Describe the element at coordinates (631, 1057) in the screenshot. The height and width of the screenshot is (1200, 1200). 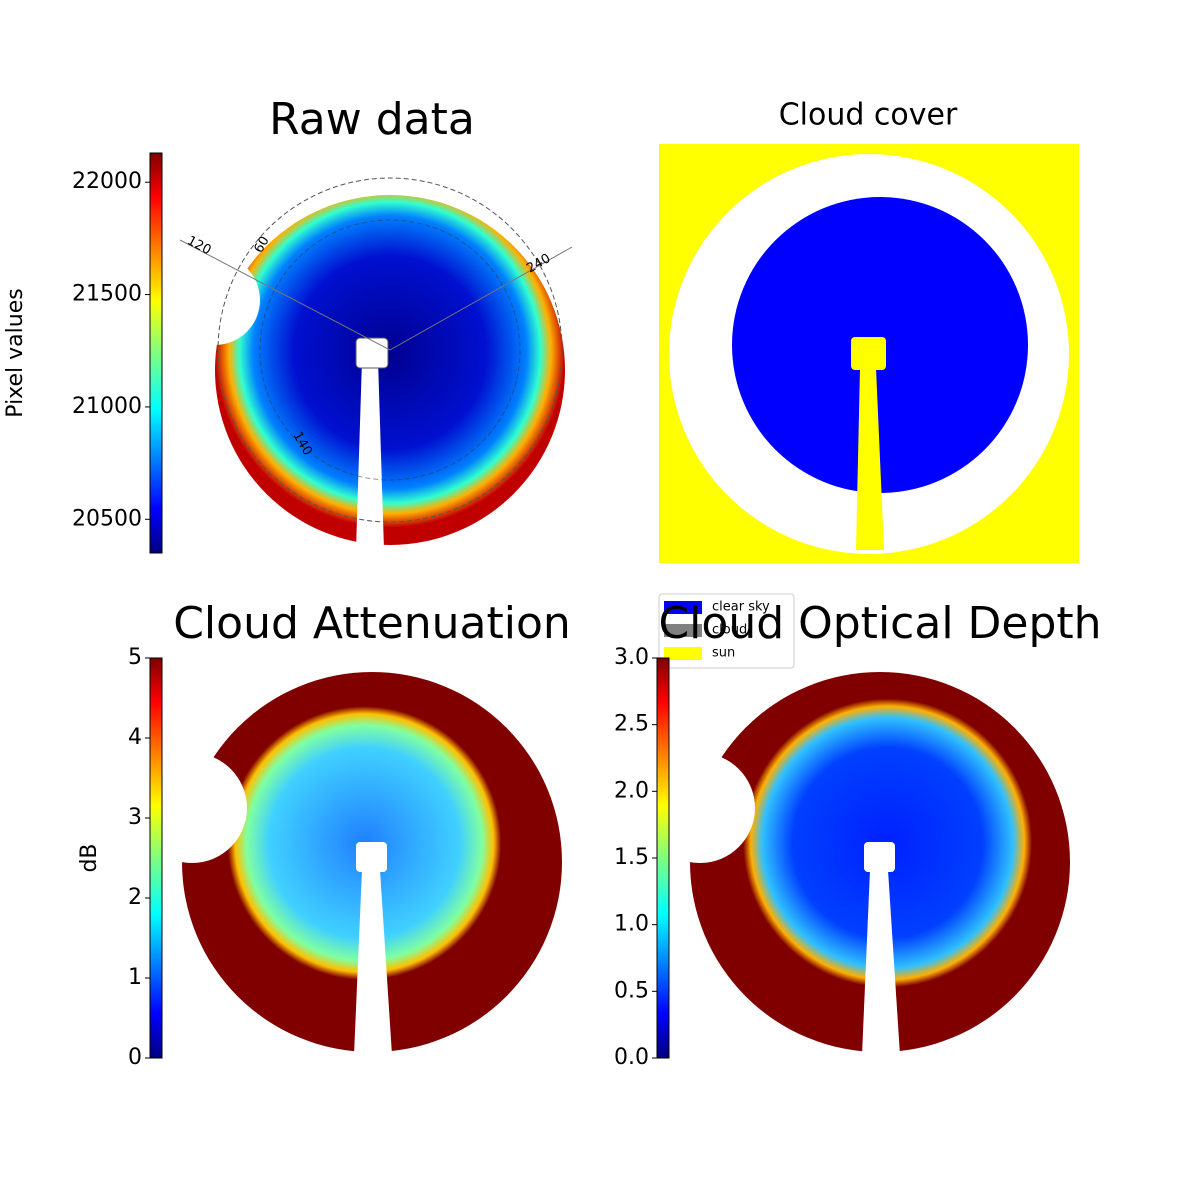
I see `colorbar-tick-label: 0.0` at that location.